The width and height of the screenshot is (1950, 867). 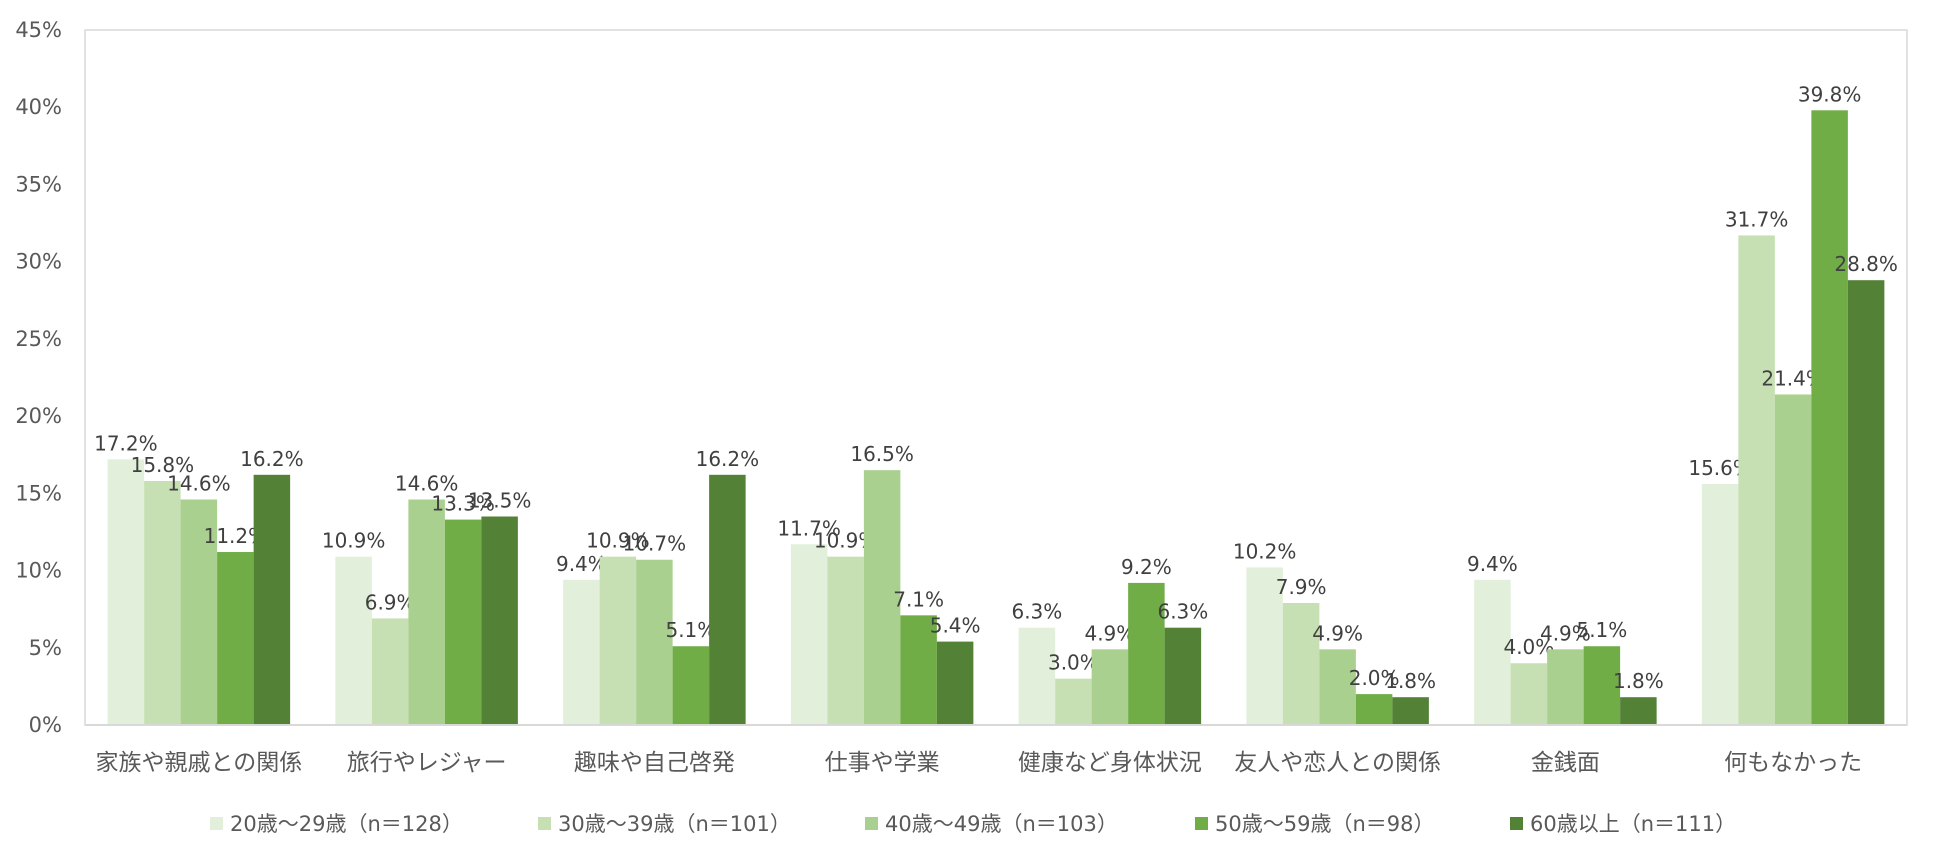 What do you see at coordinates (654, 763) in the screenshot?
I see `x-tick-label: 趣味や自己啓発` at bounding box center [654, 763].